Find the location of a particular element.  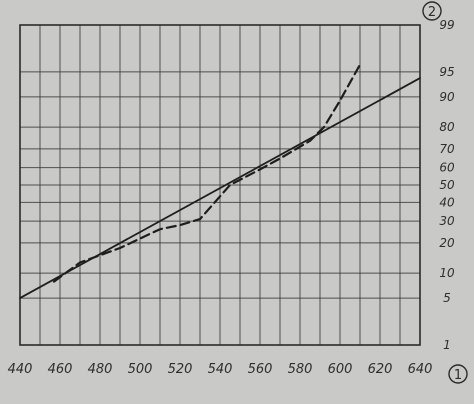

y-tick-label: 80 is located at coordinates (447, 127).